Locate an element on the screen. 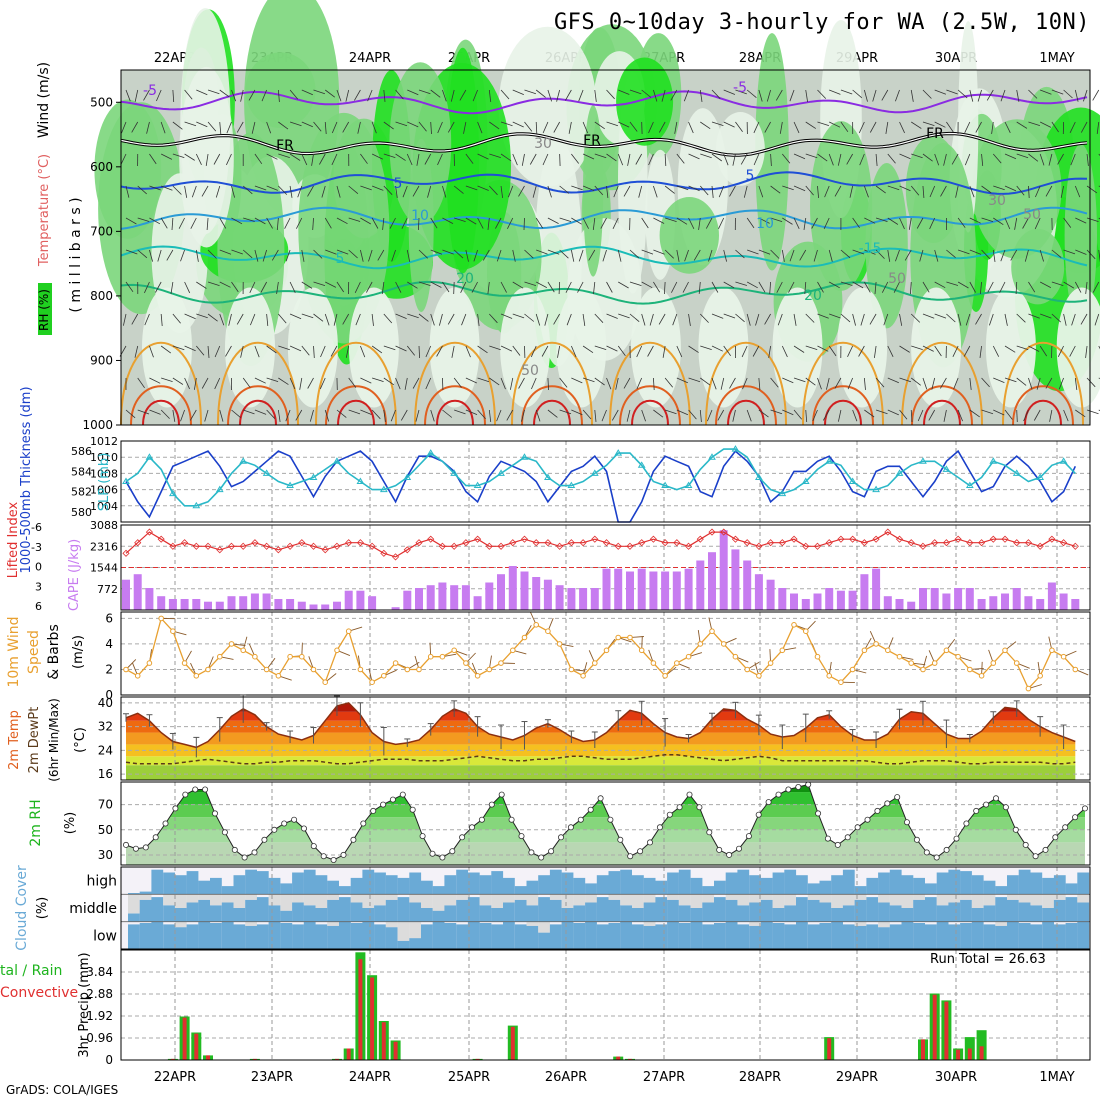 The image size is (1100, 1104). ylabel-cloud-2: (%) is located at coordinates (42, 908).